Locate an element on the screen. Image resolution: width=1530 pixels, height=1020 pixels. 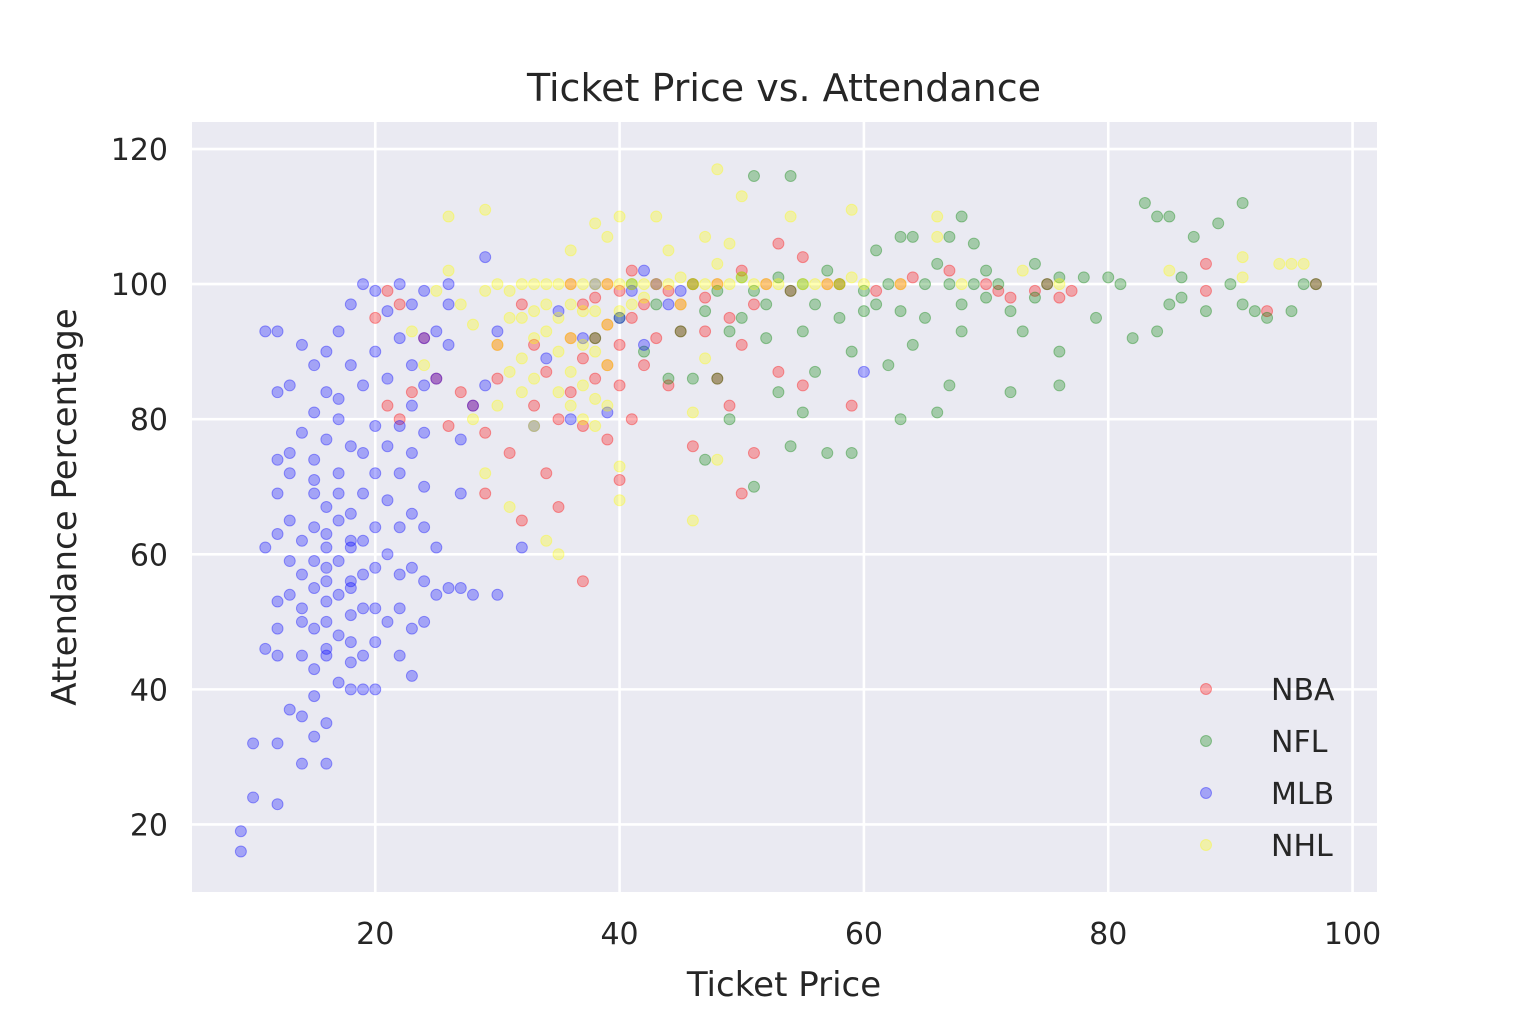
x-tick-label: 100 is located at coordinates (1352, 934).